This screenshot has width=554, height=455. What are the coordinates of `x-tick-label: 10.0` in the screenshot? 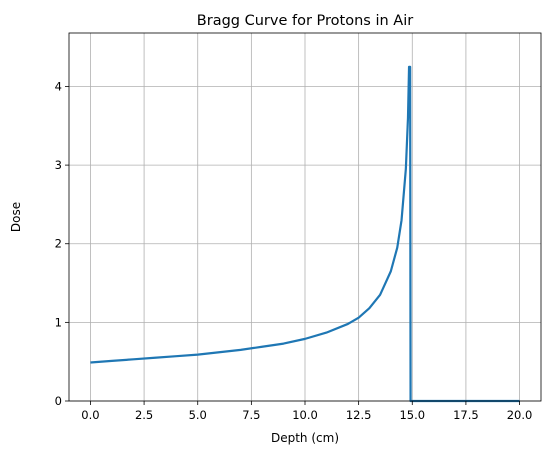 It's located at (305, 415).